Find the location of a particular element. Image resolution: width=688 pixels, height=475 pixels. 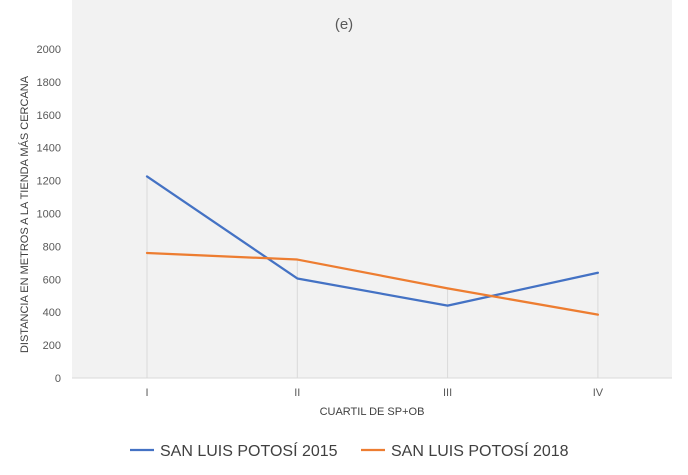

x-tick-label: II is located at coordinates (297, 393).